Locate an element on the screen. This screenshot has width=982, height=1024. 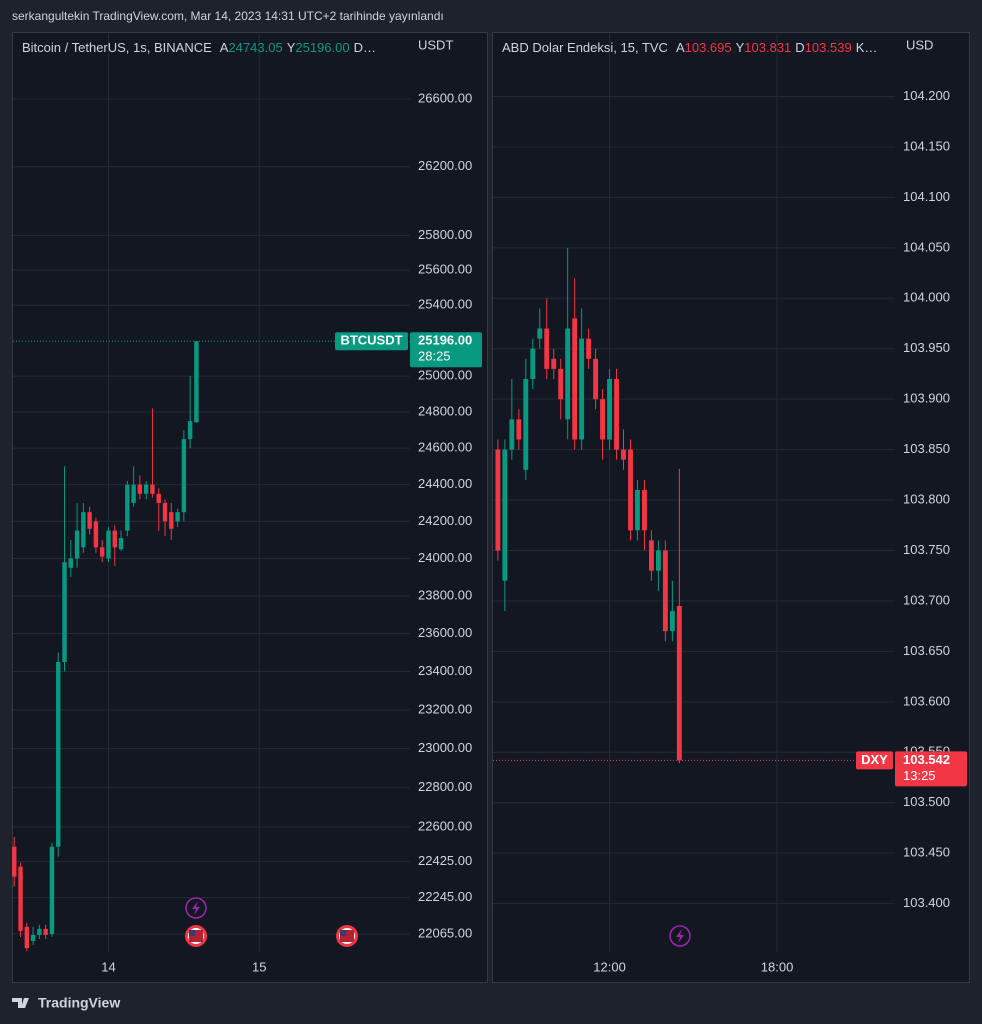
y-tick-label: 103.950 is located at coordinates (926, 347).